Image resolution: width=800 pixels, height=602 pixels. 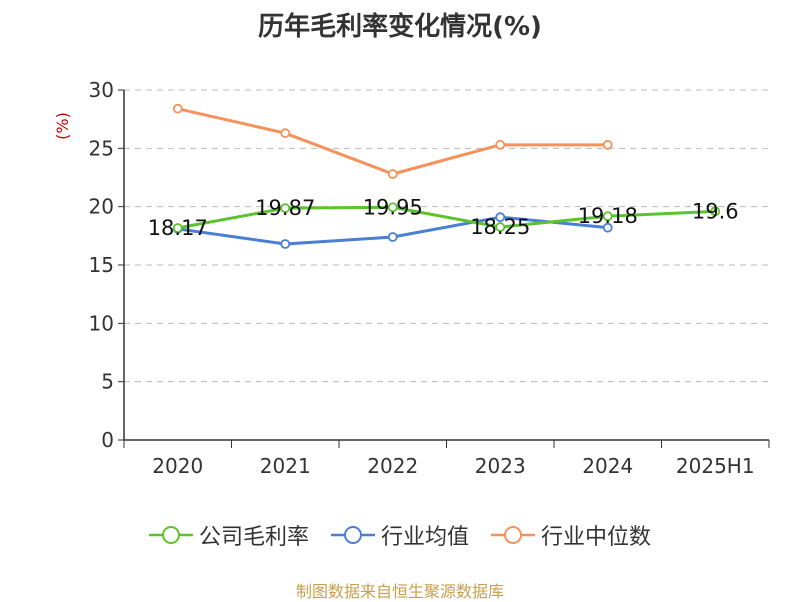 I want to click on data-label: 19.6, so click(x=715, y=211).